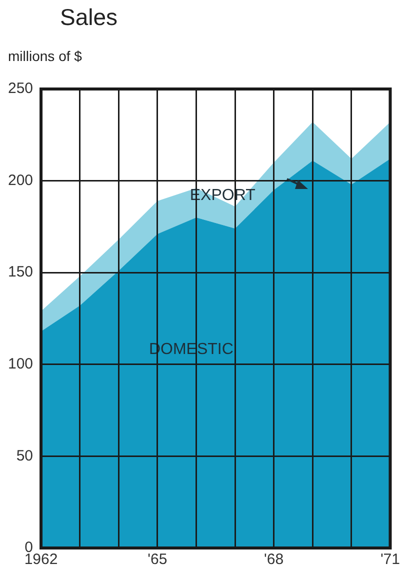 Image resolution: width=403 pixels, height=573 pixels. Describe the element at coordinates (21, 180) in the screenshot. I see `y-tick-label: 200` at that location.